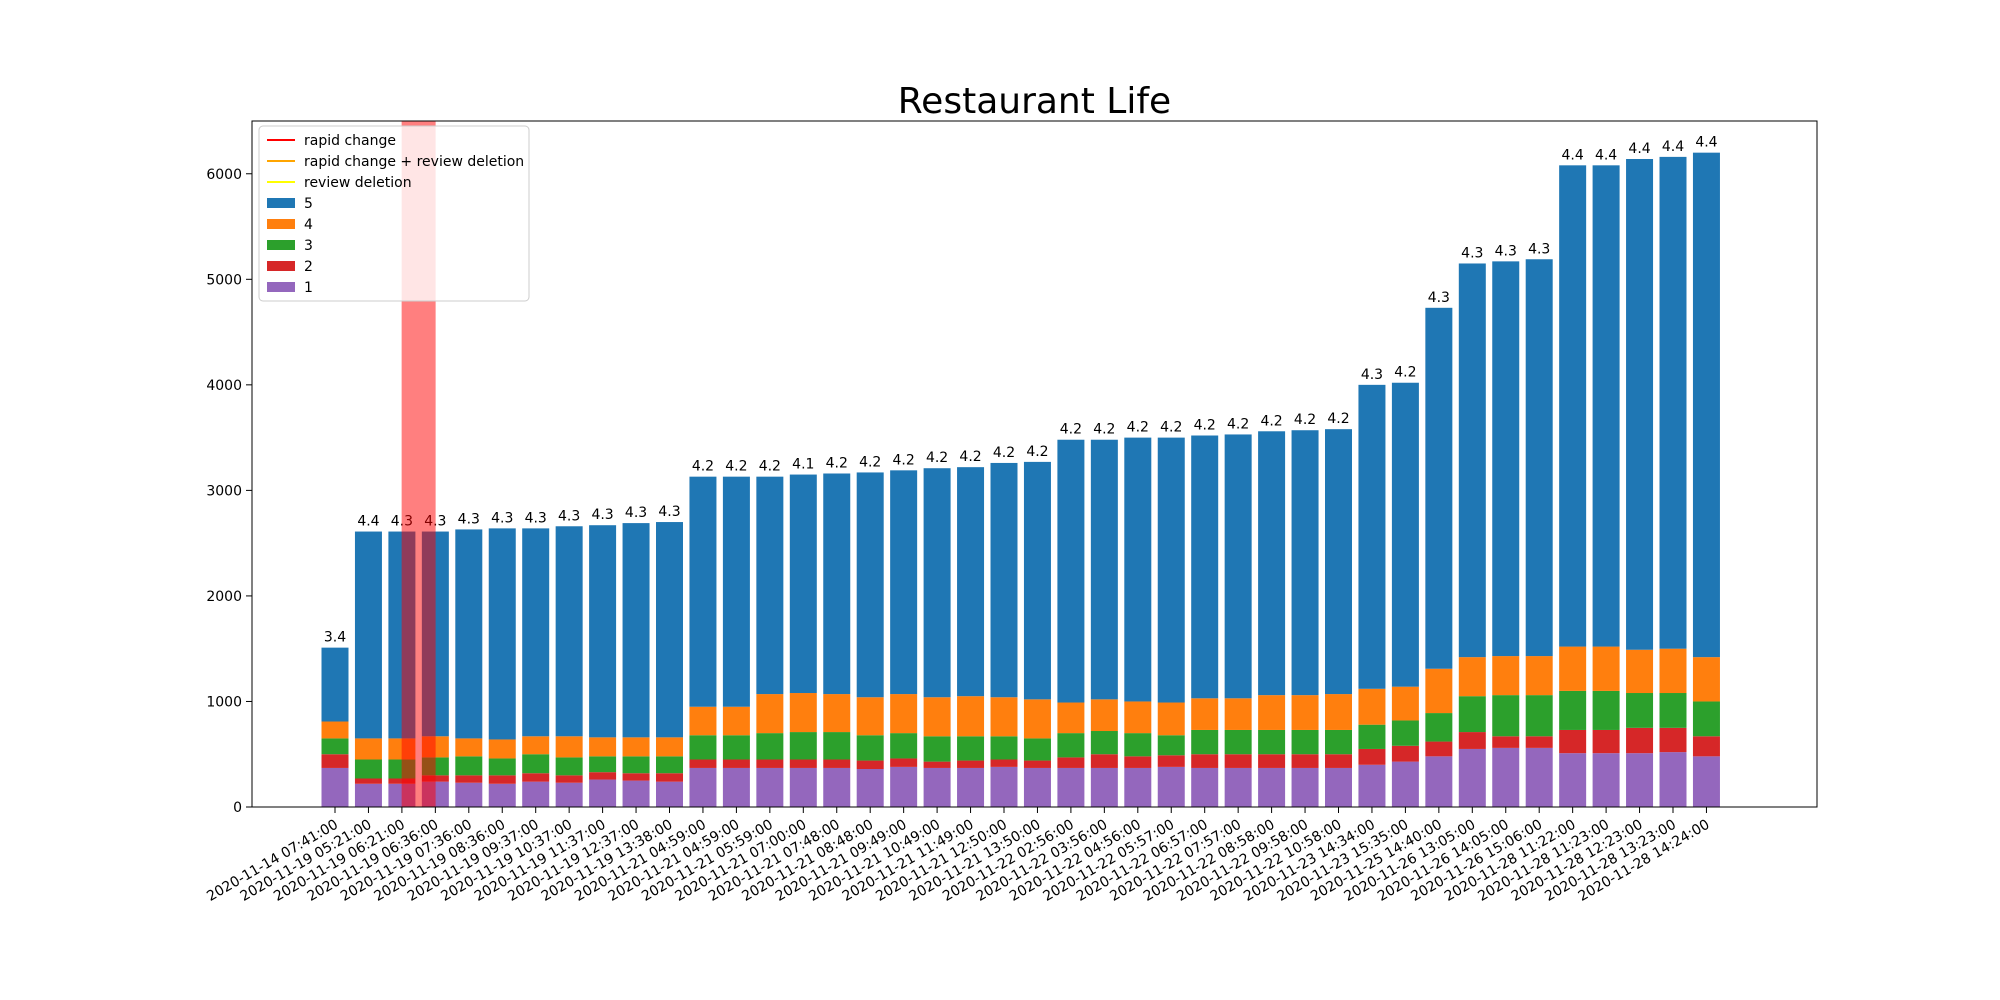 This screenshot has width=2000, height=1000. What do you see at coordinates (414, 162) in the screenshot?
I see `legend-entry-label: rapid change + review deletion` at bounding box center [414, 162].